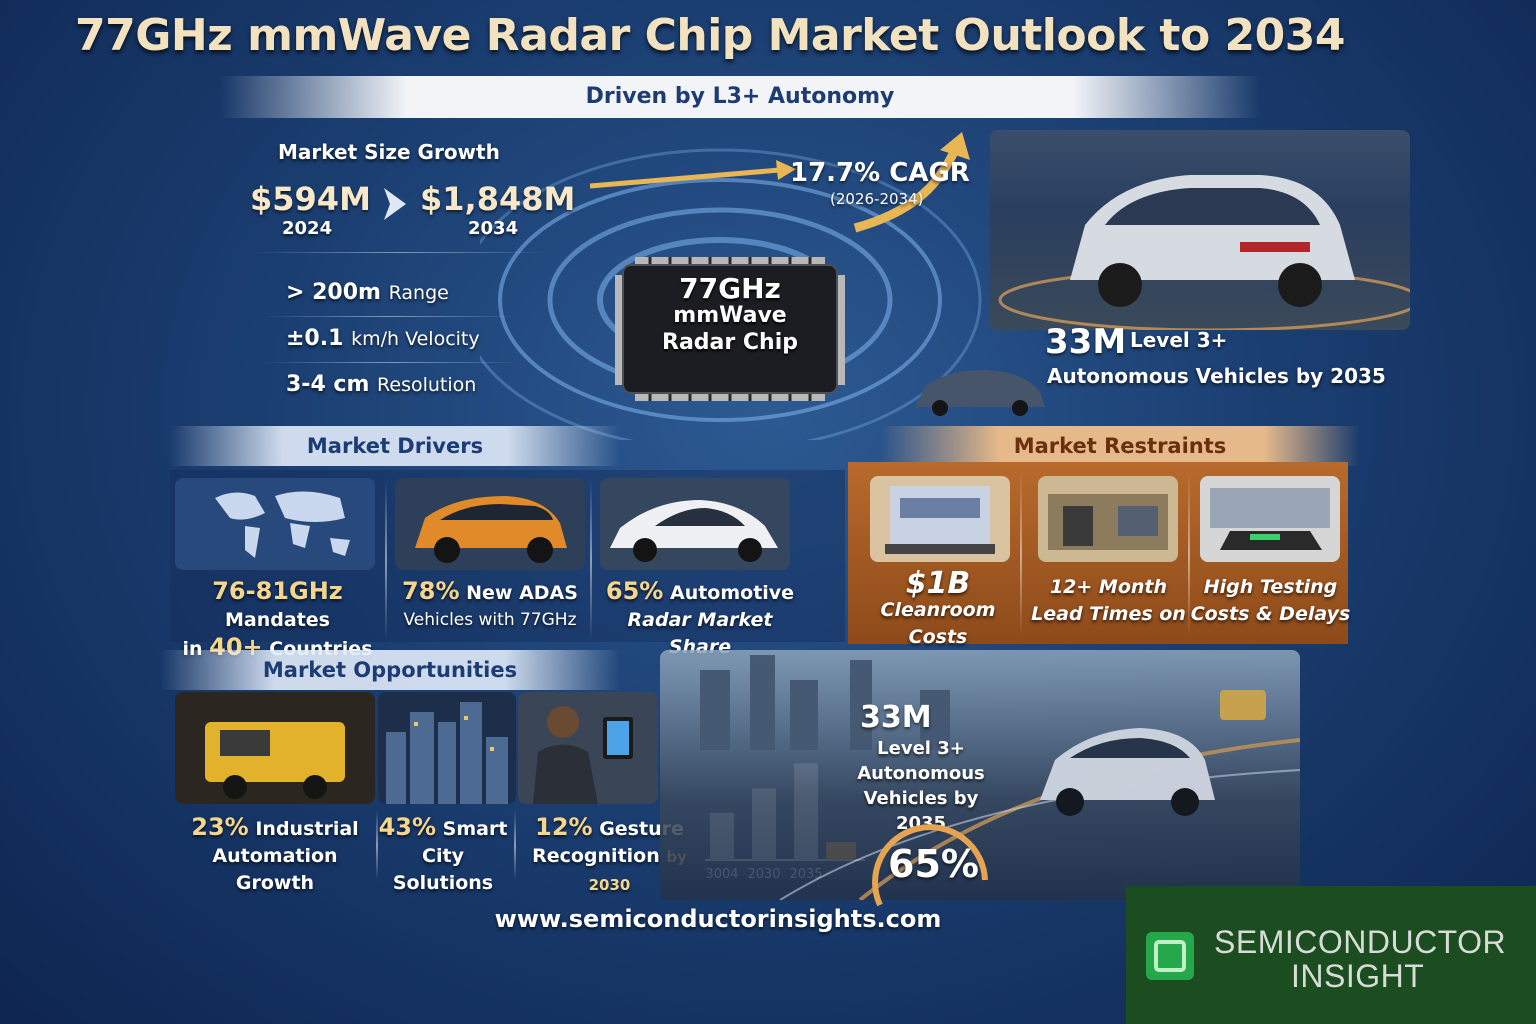 This screenshot has width=1536, height=1024. What do you see at coordinates (933, 864) in the screenshot?
I see `gauge-value: 65%` at bounding box center [933, 864].